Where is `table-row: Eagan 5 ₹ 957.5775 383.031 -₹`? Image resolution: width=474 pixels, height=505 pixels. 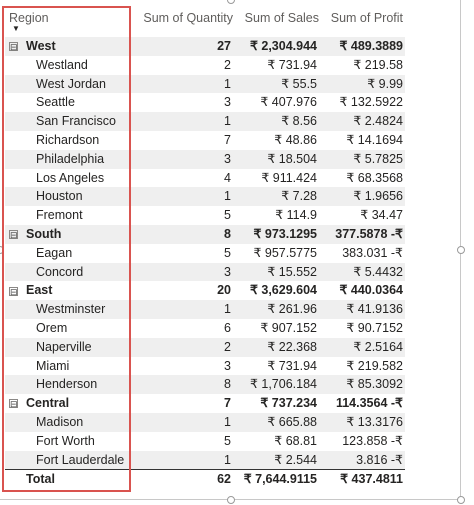
table-row: Eagan 5 ₹ 957.5775 383.031 -₹ is located at coordinates (205, 253).